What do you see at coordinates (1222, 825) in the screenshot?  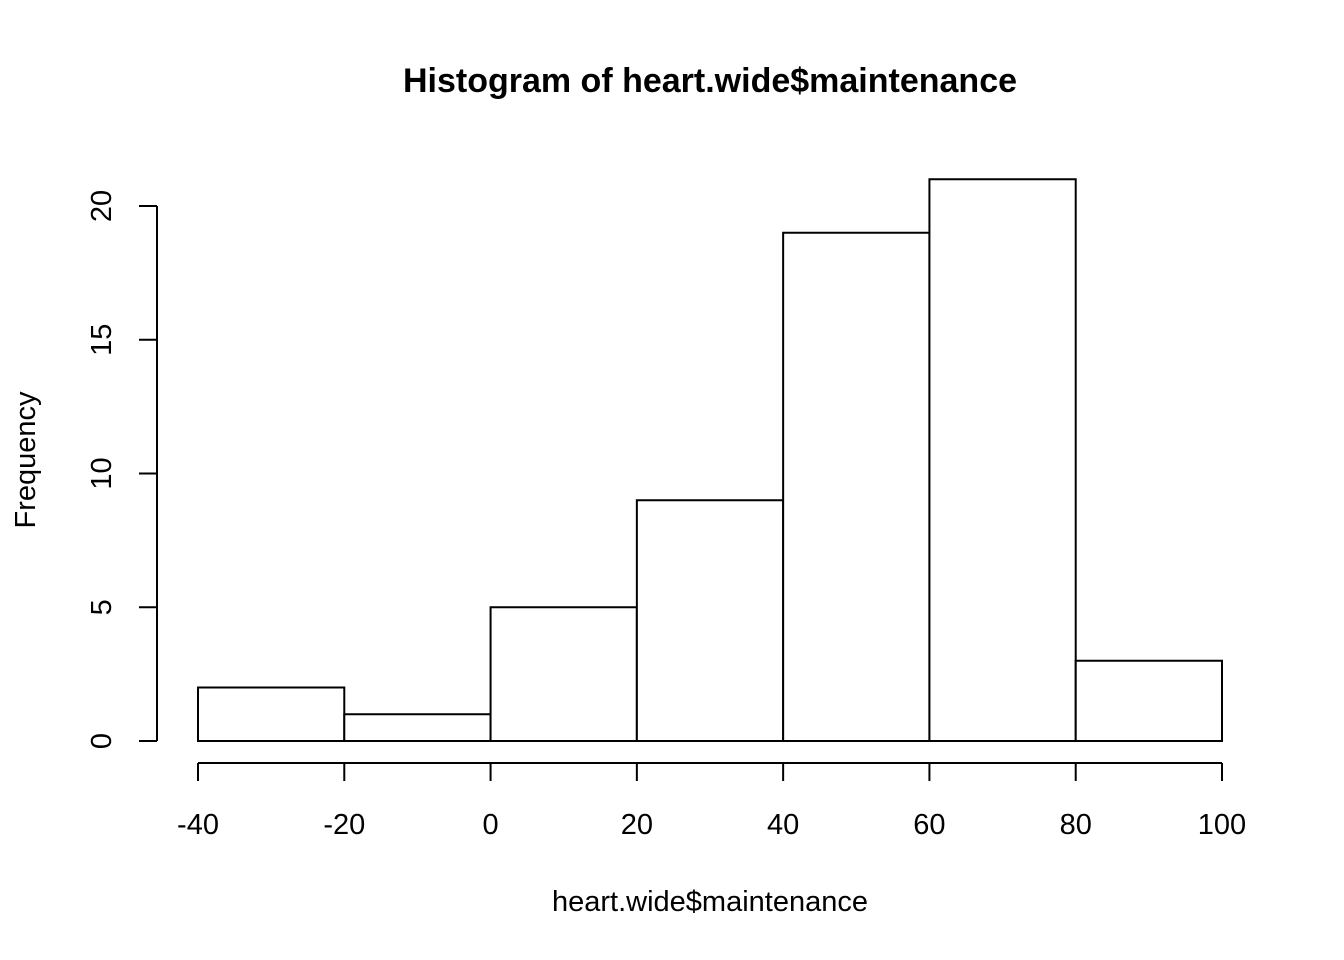 I see `x-tick-label: 100` at bounding box center [1222, 825].